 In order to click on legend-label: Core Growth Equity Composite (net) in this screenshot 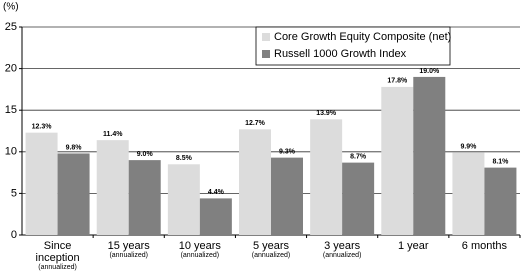, I will do `click(362, 37)`.